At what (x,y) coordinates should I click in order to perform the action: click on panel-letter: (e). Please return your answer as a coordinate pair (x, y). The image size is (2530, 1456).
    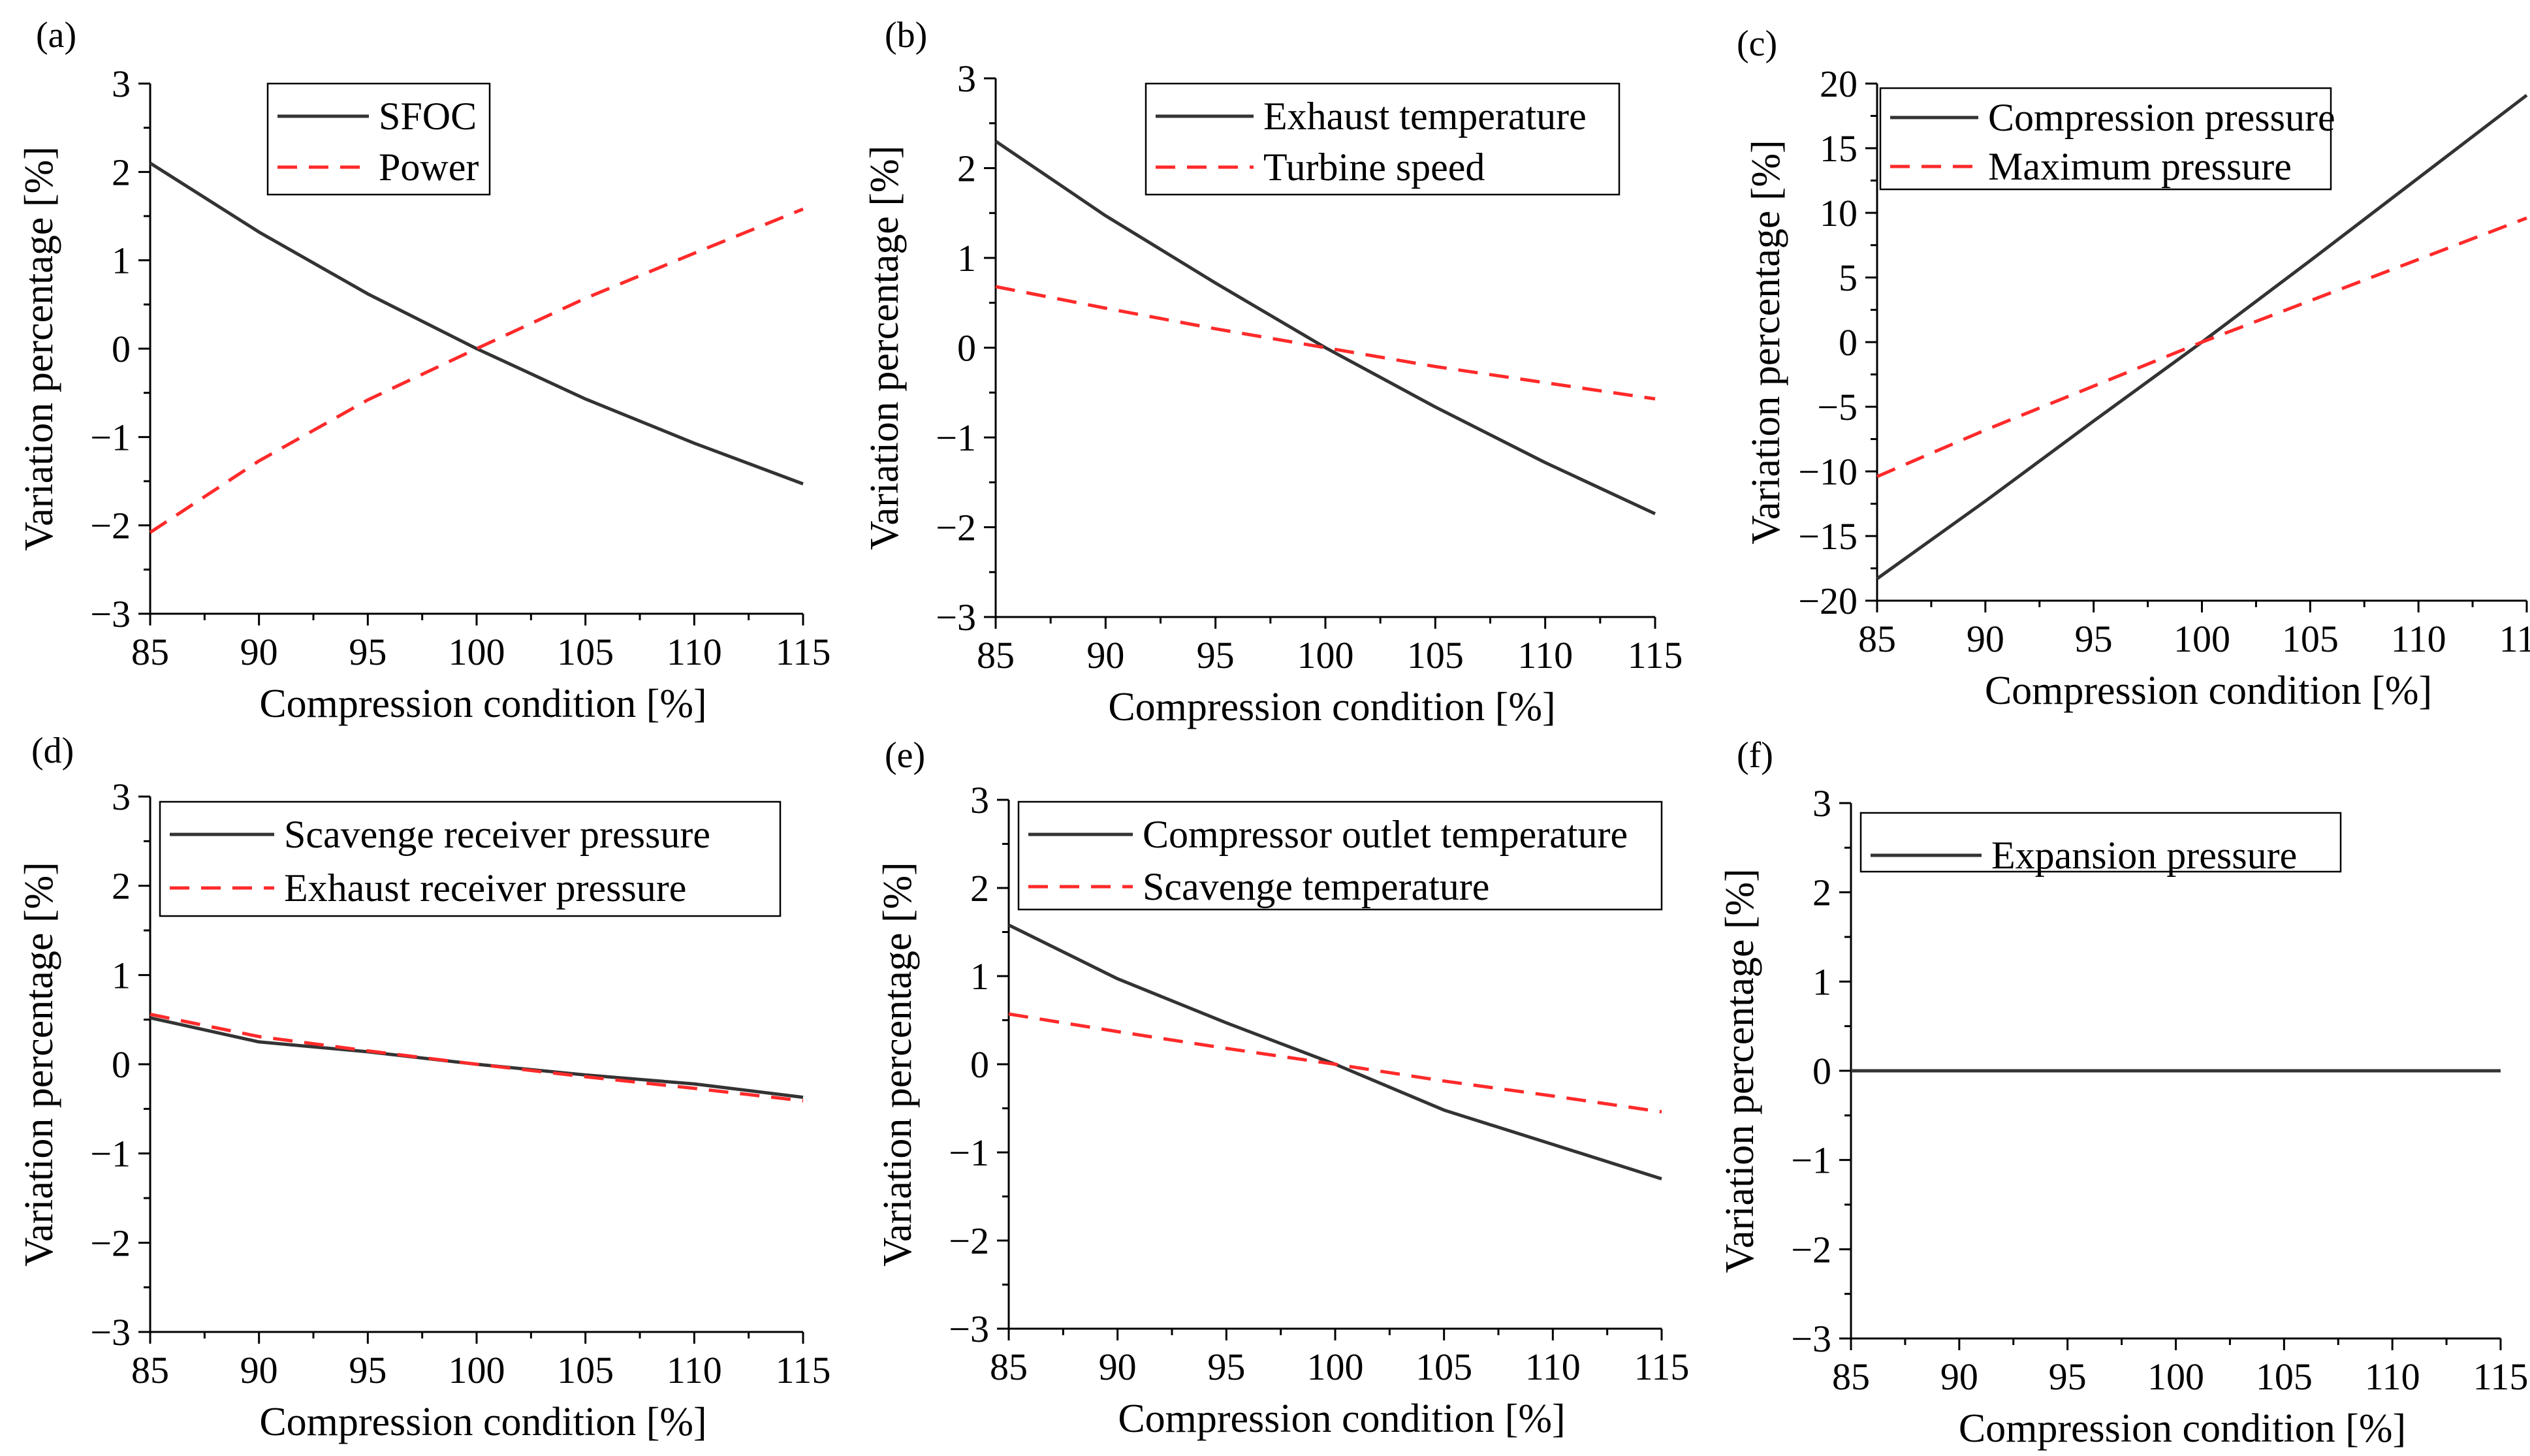
    Looking at the image, I should click on (905, 756).